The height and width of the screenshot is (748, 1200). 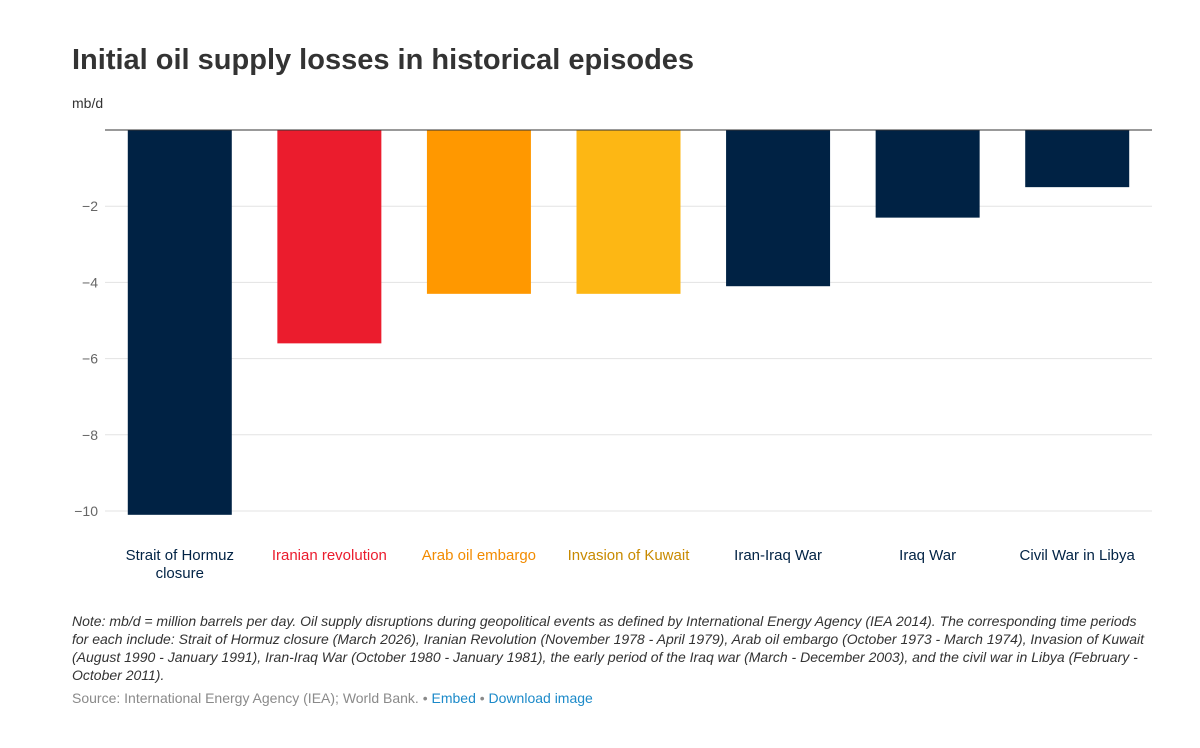 I want to click on x-category-label: Strait of Hormuz closure, so click(x=180, y=564).